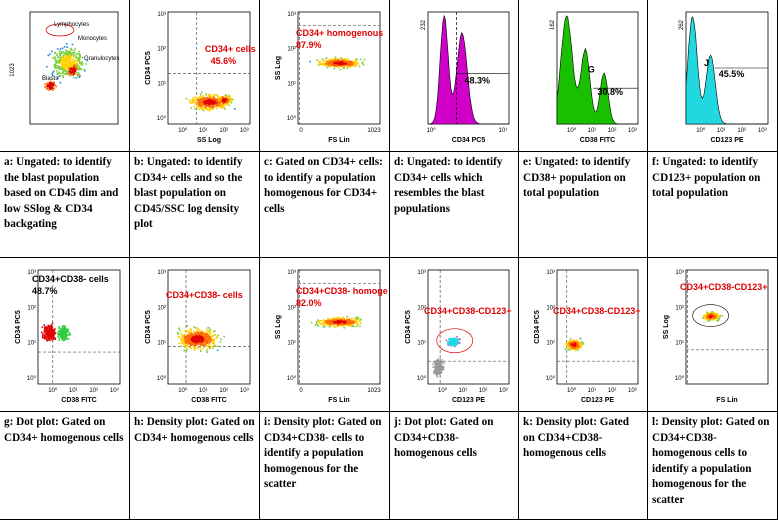 The height and width of the screenshot is (520, 778). What do you see at coordinates (45, 291) in the screenshot?
I see `gate-percent: 48.7%` at bounding box center [45, 291].